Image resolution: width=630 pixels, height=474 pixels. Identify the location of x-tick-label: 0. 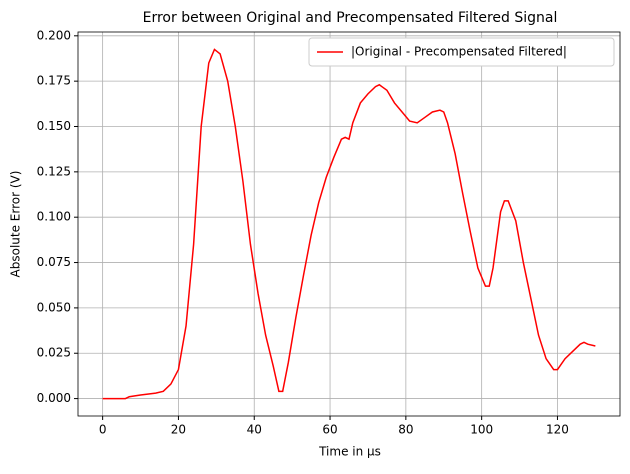
(103, 430).